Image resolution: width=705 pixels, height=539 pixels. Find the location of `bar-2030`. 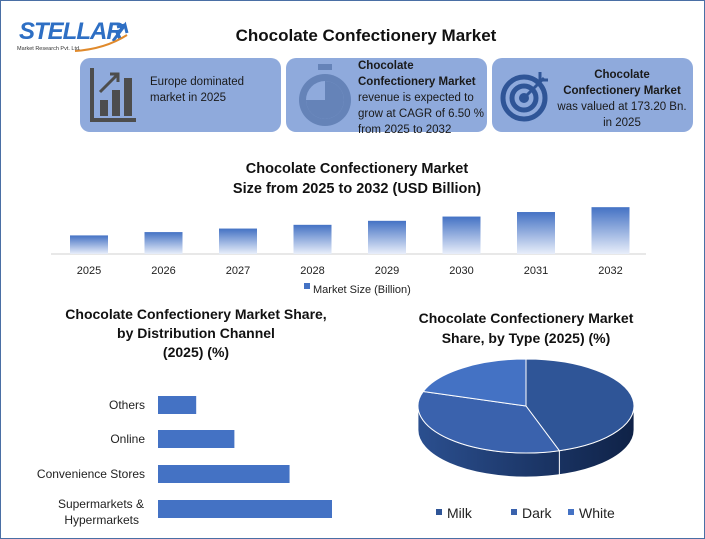

bar-2030 is located at coordinates (461, 235).